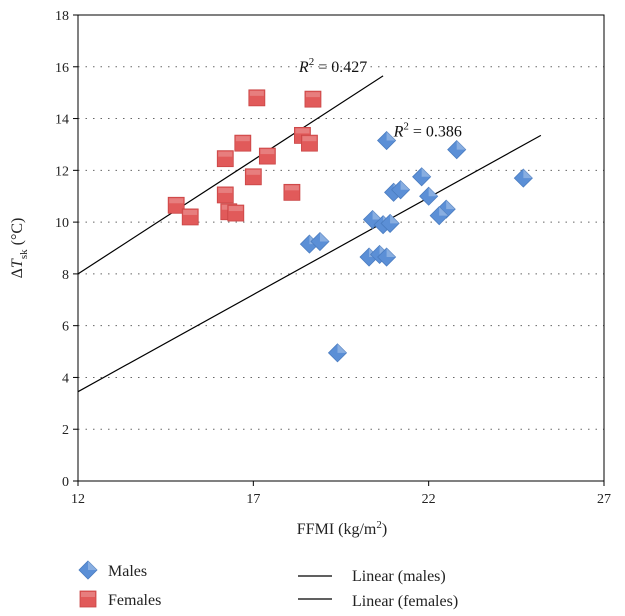  Describe the element at coordinates (62, 120) in the screenshot. I see `y-tick-label: 14` at that location.